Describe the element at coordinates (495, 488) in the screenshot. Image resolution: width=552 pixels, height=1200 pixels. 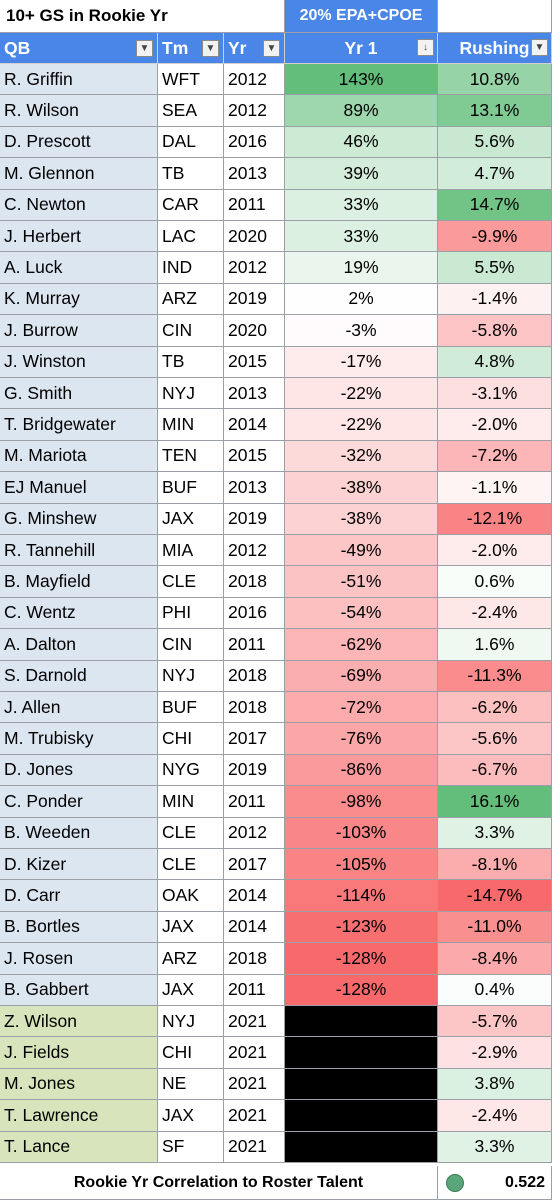
I see `cell-rushing: -1.1%` at that location.